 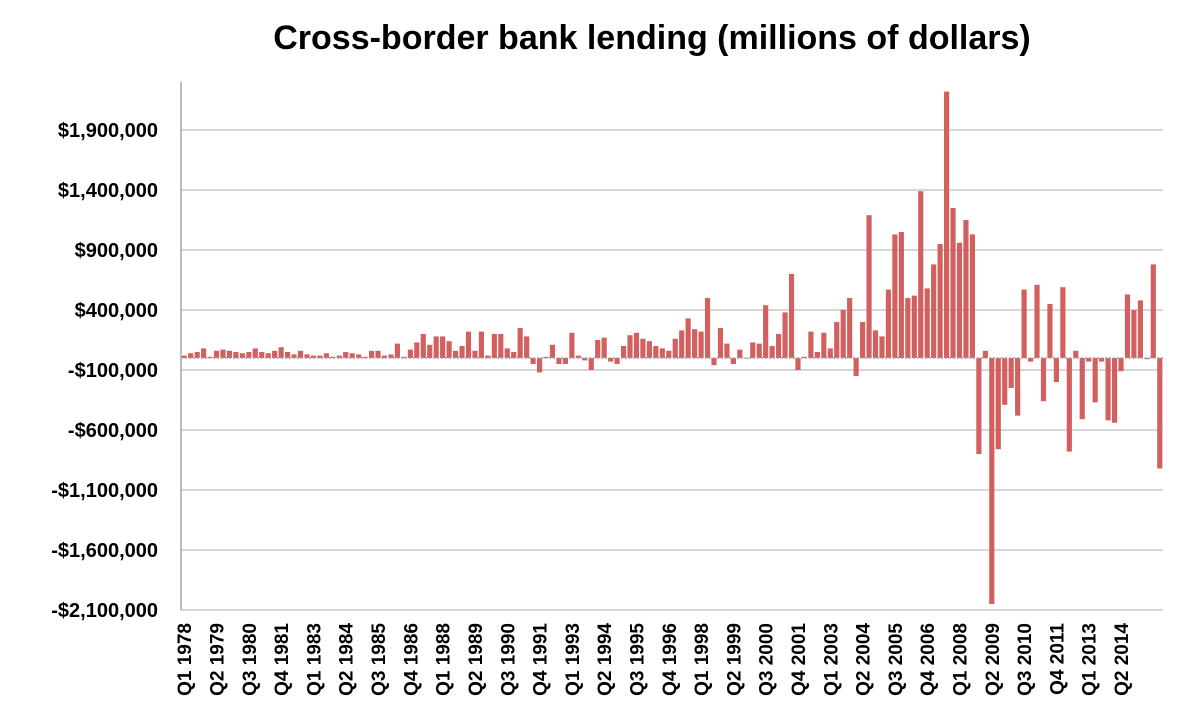 I want to click on x-tick-label: Q1 1988, so click(x=444, y=659).